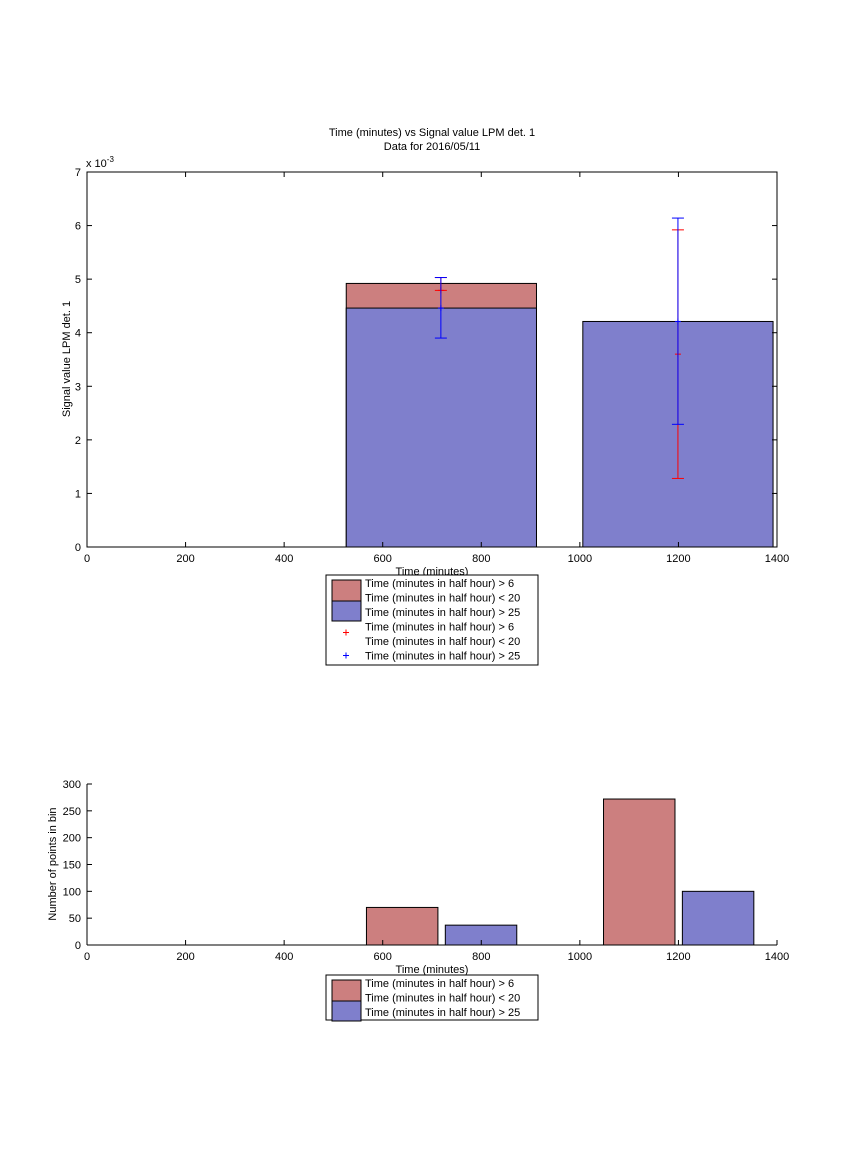  What do you see at coordinates (72, 812) in the screenshot?
I see `y-tick-label: 250` at bounding box center [72, 812].